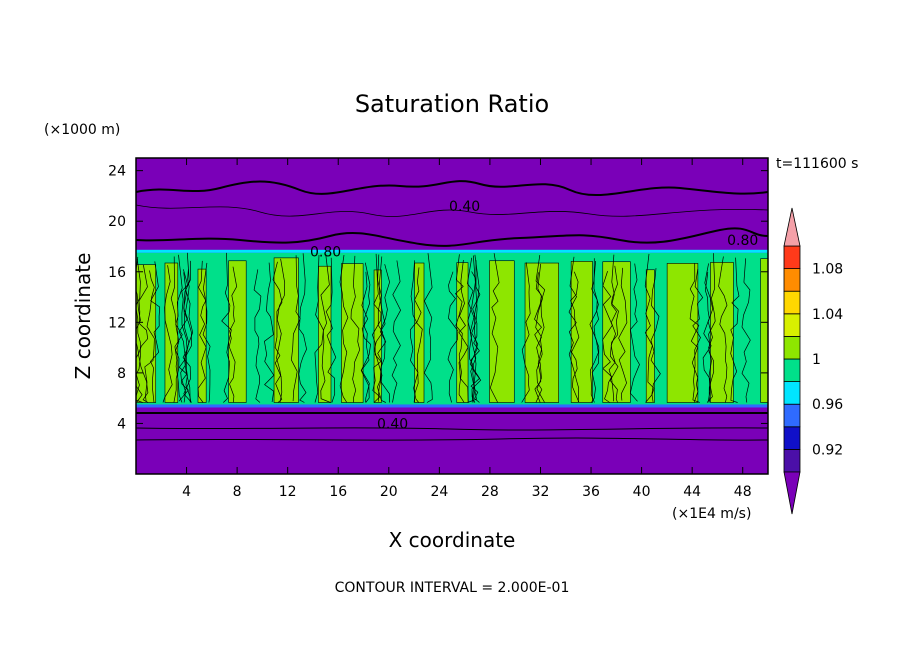  What do you see at coordinates (711, 514) in the screenshot?
I see `x-unit-label: (×1E4 m/s)` at bounding box center [711, 514].